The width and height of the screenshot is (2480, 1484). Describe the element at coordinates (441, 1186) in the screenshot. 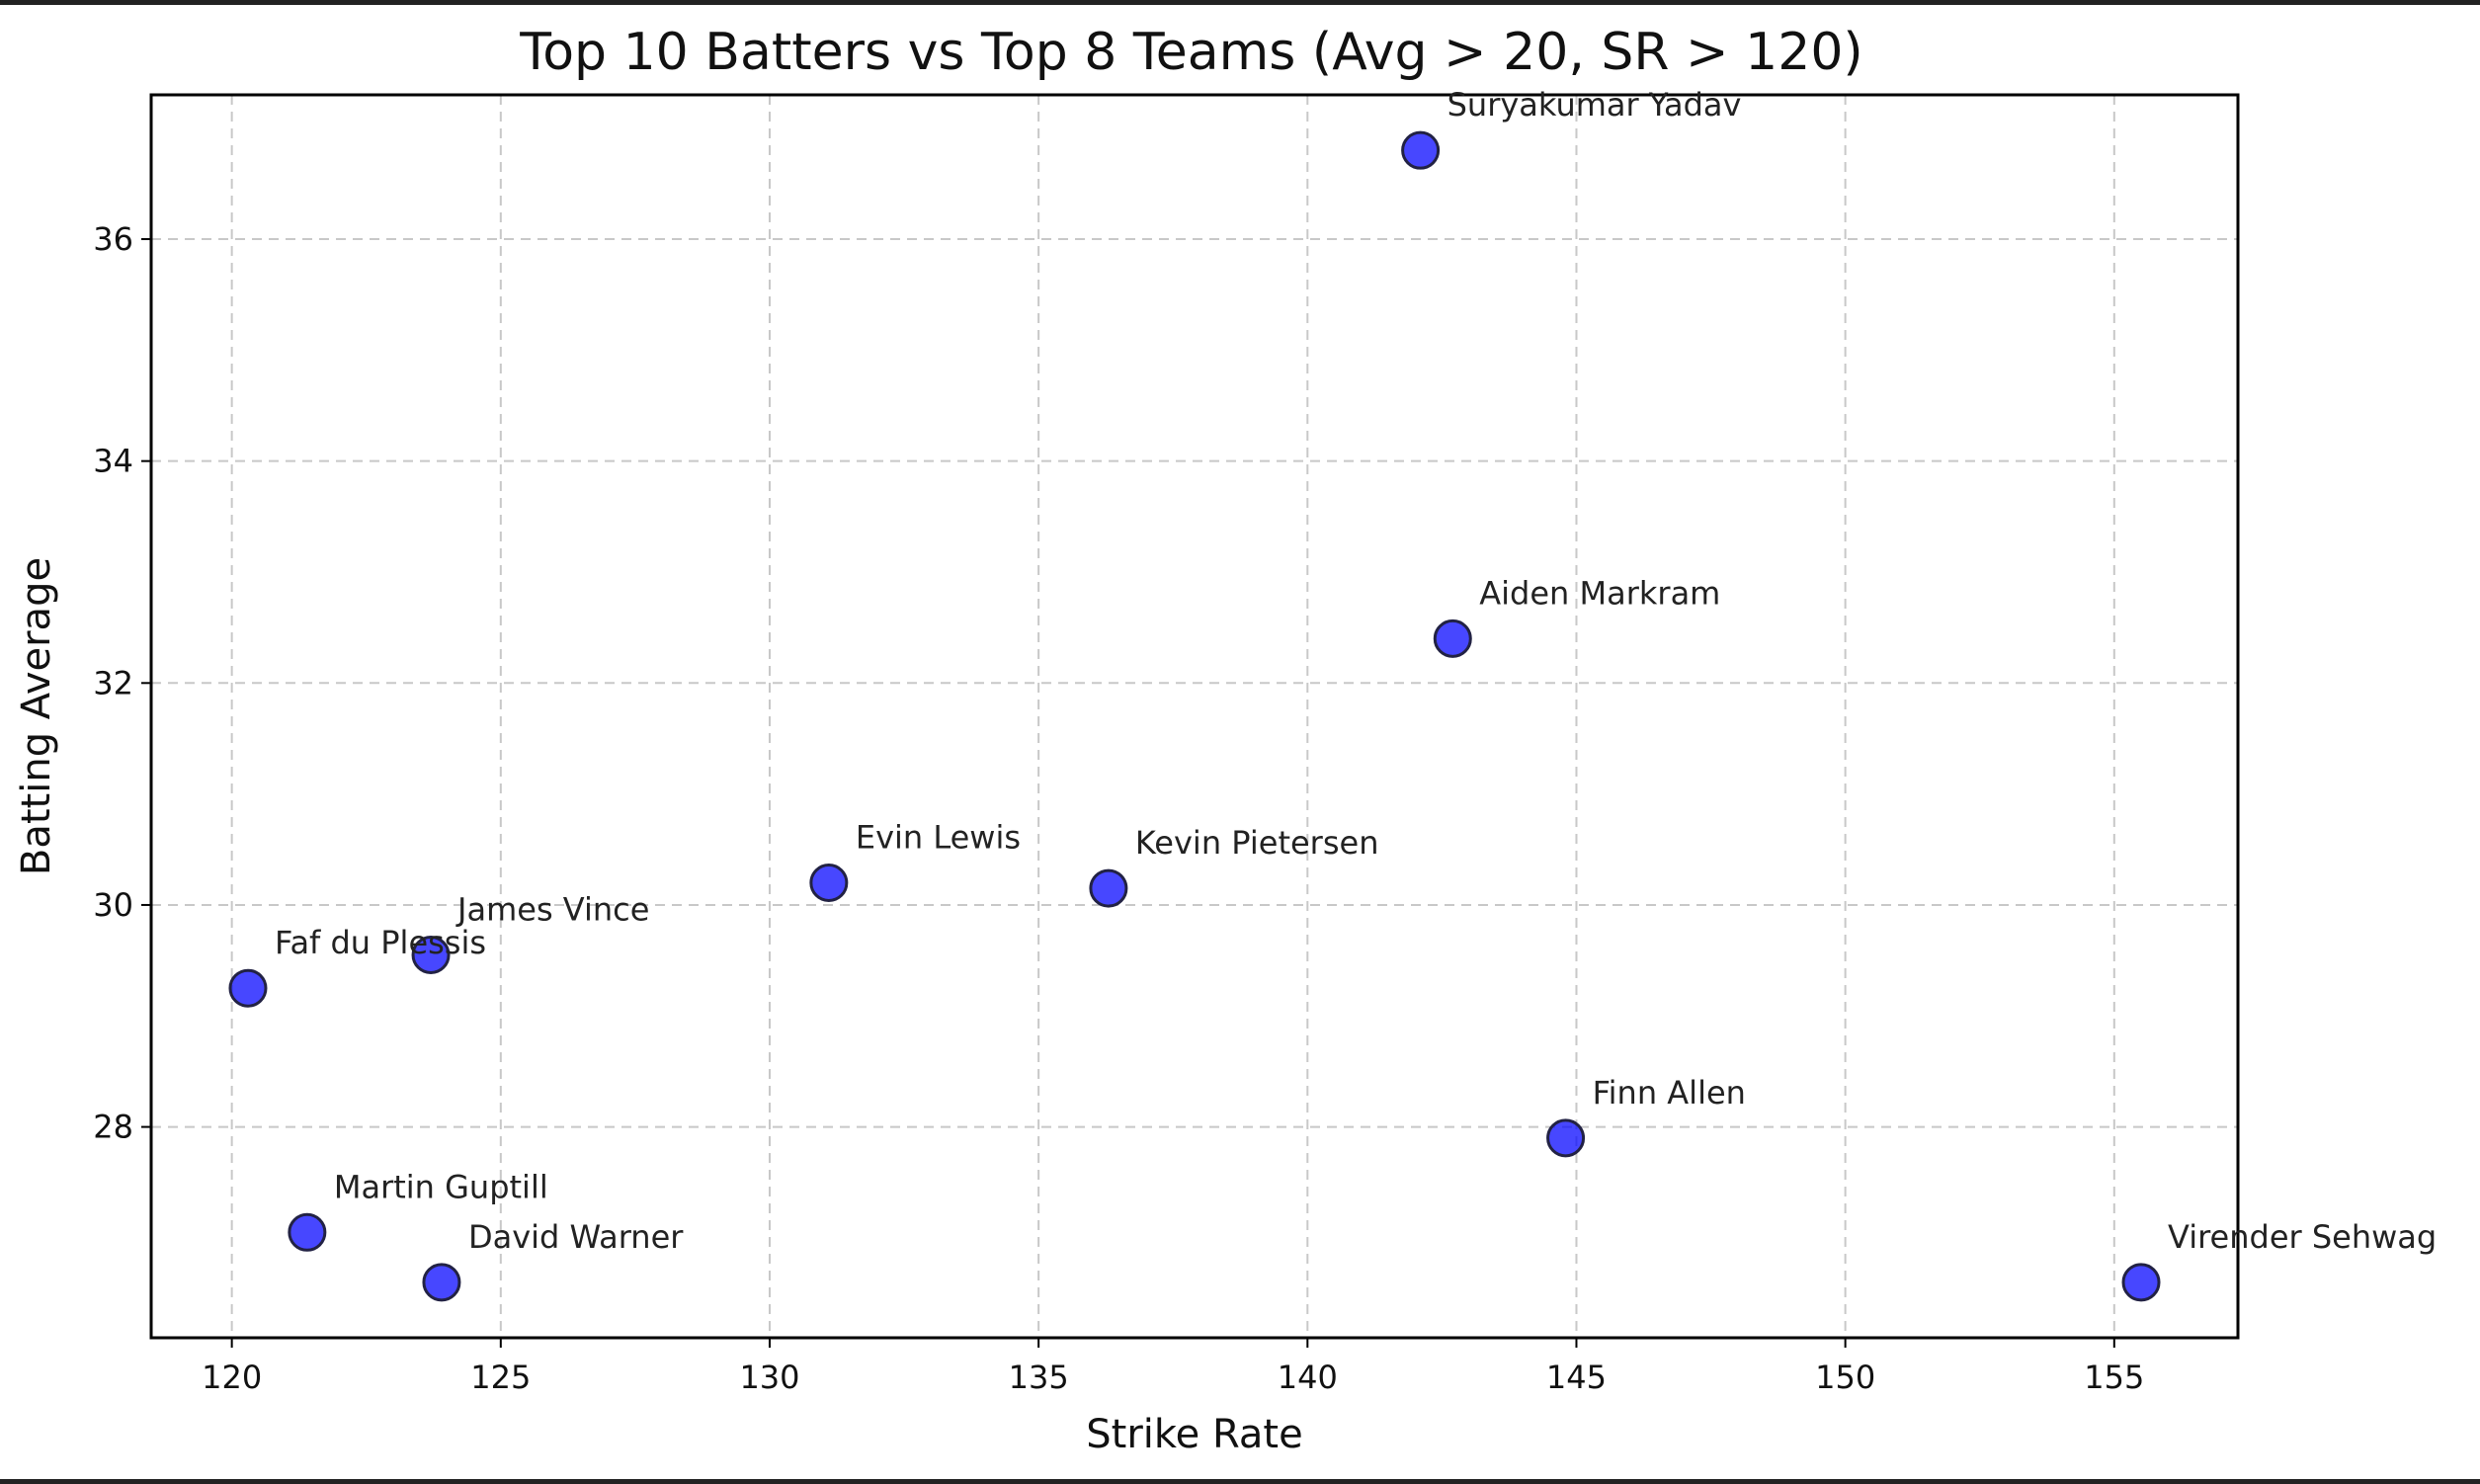

I see `point-label: Martin Guptill` at that location.